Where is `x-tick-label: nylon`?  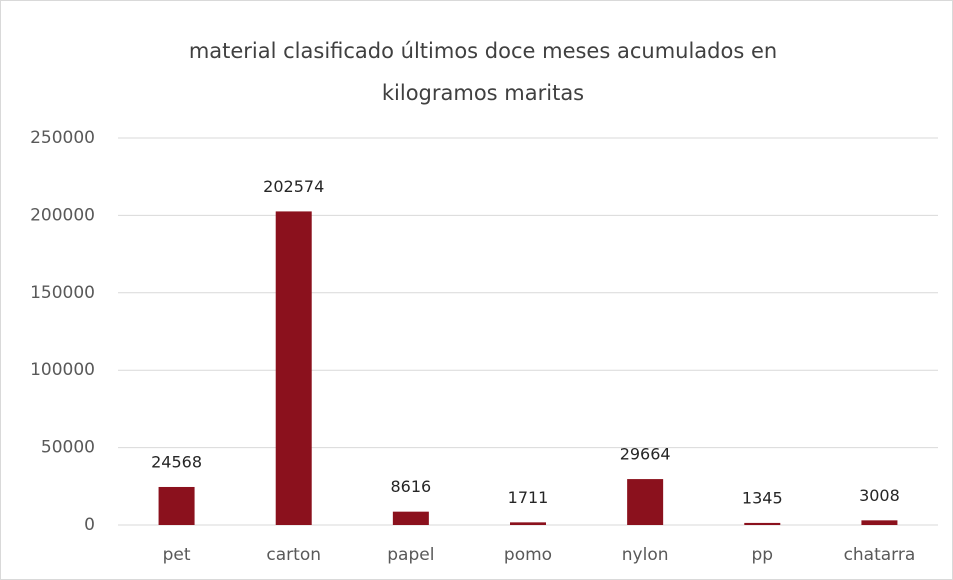
x-tick-label: nylon is located at coordinates (645, 555).